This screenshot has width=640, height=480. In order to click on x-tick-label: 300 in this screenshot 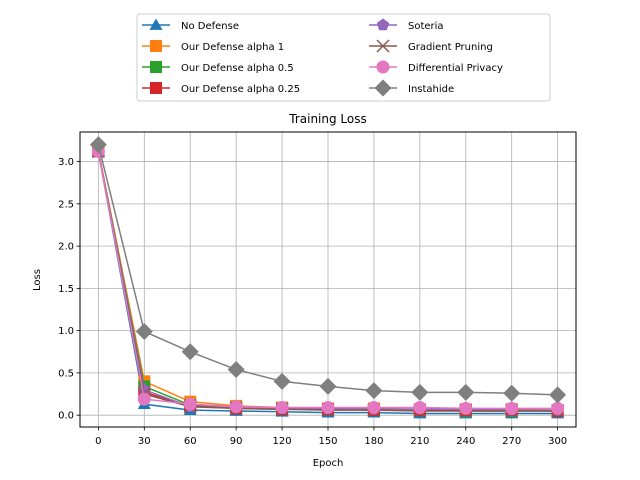, I will do `click(557, 441)`.